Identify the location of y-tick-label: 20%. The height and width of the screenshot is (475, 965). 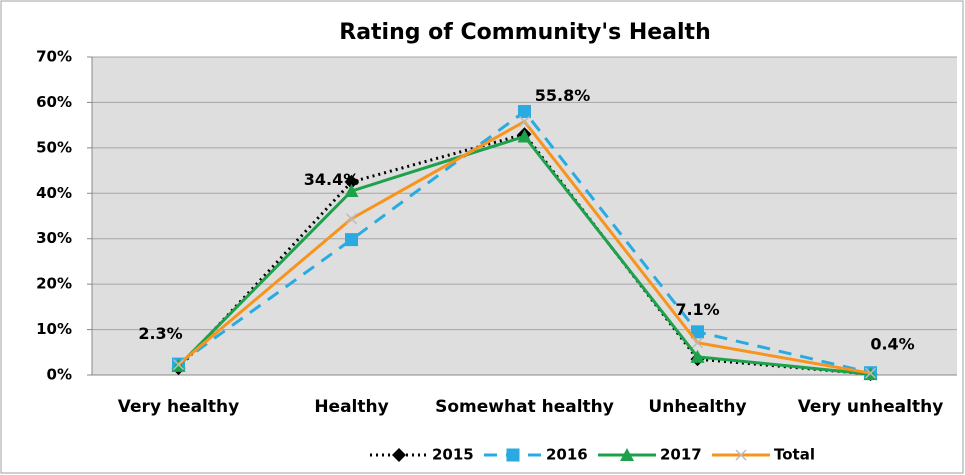
(54, 284).